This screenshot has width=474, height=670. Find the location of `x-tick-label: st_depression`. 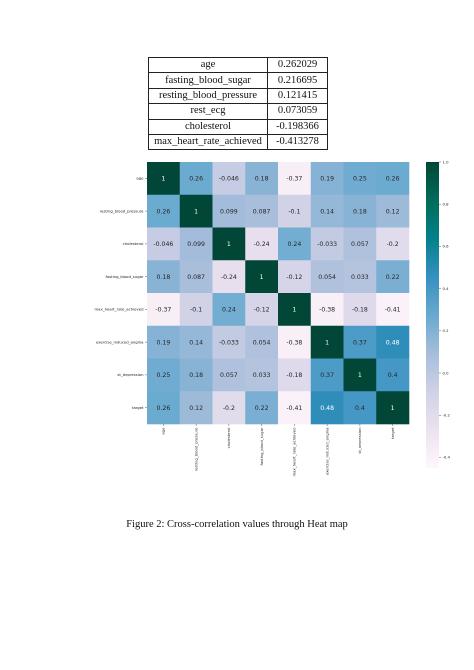

x-tick-label: st_depression is located at coordinates (359, 440).